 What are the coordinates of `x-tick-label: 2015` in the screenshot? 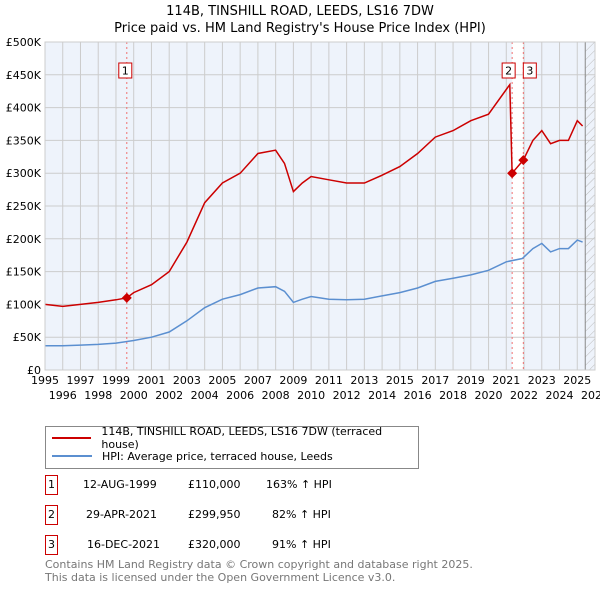 It's located at (400, 380).